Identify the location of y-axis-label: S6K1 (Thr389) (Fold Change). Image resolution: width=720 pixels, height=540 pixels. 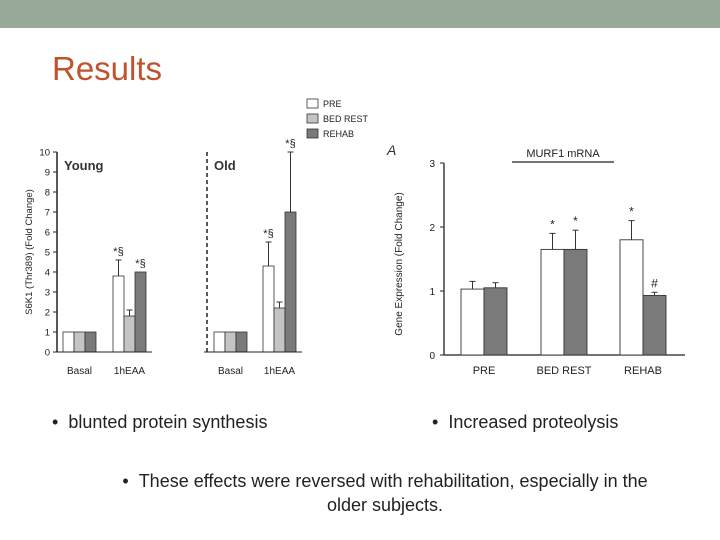
(29, 252).